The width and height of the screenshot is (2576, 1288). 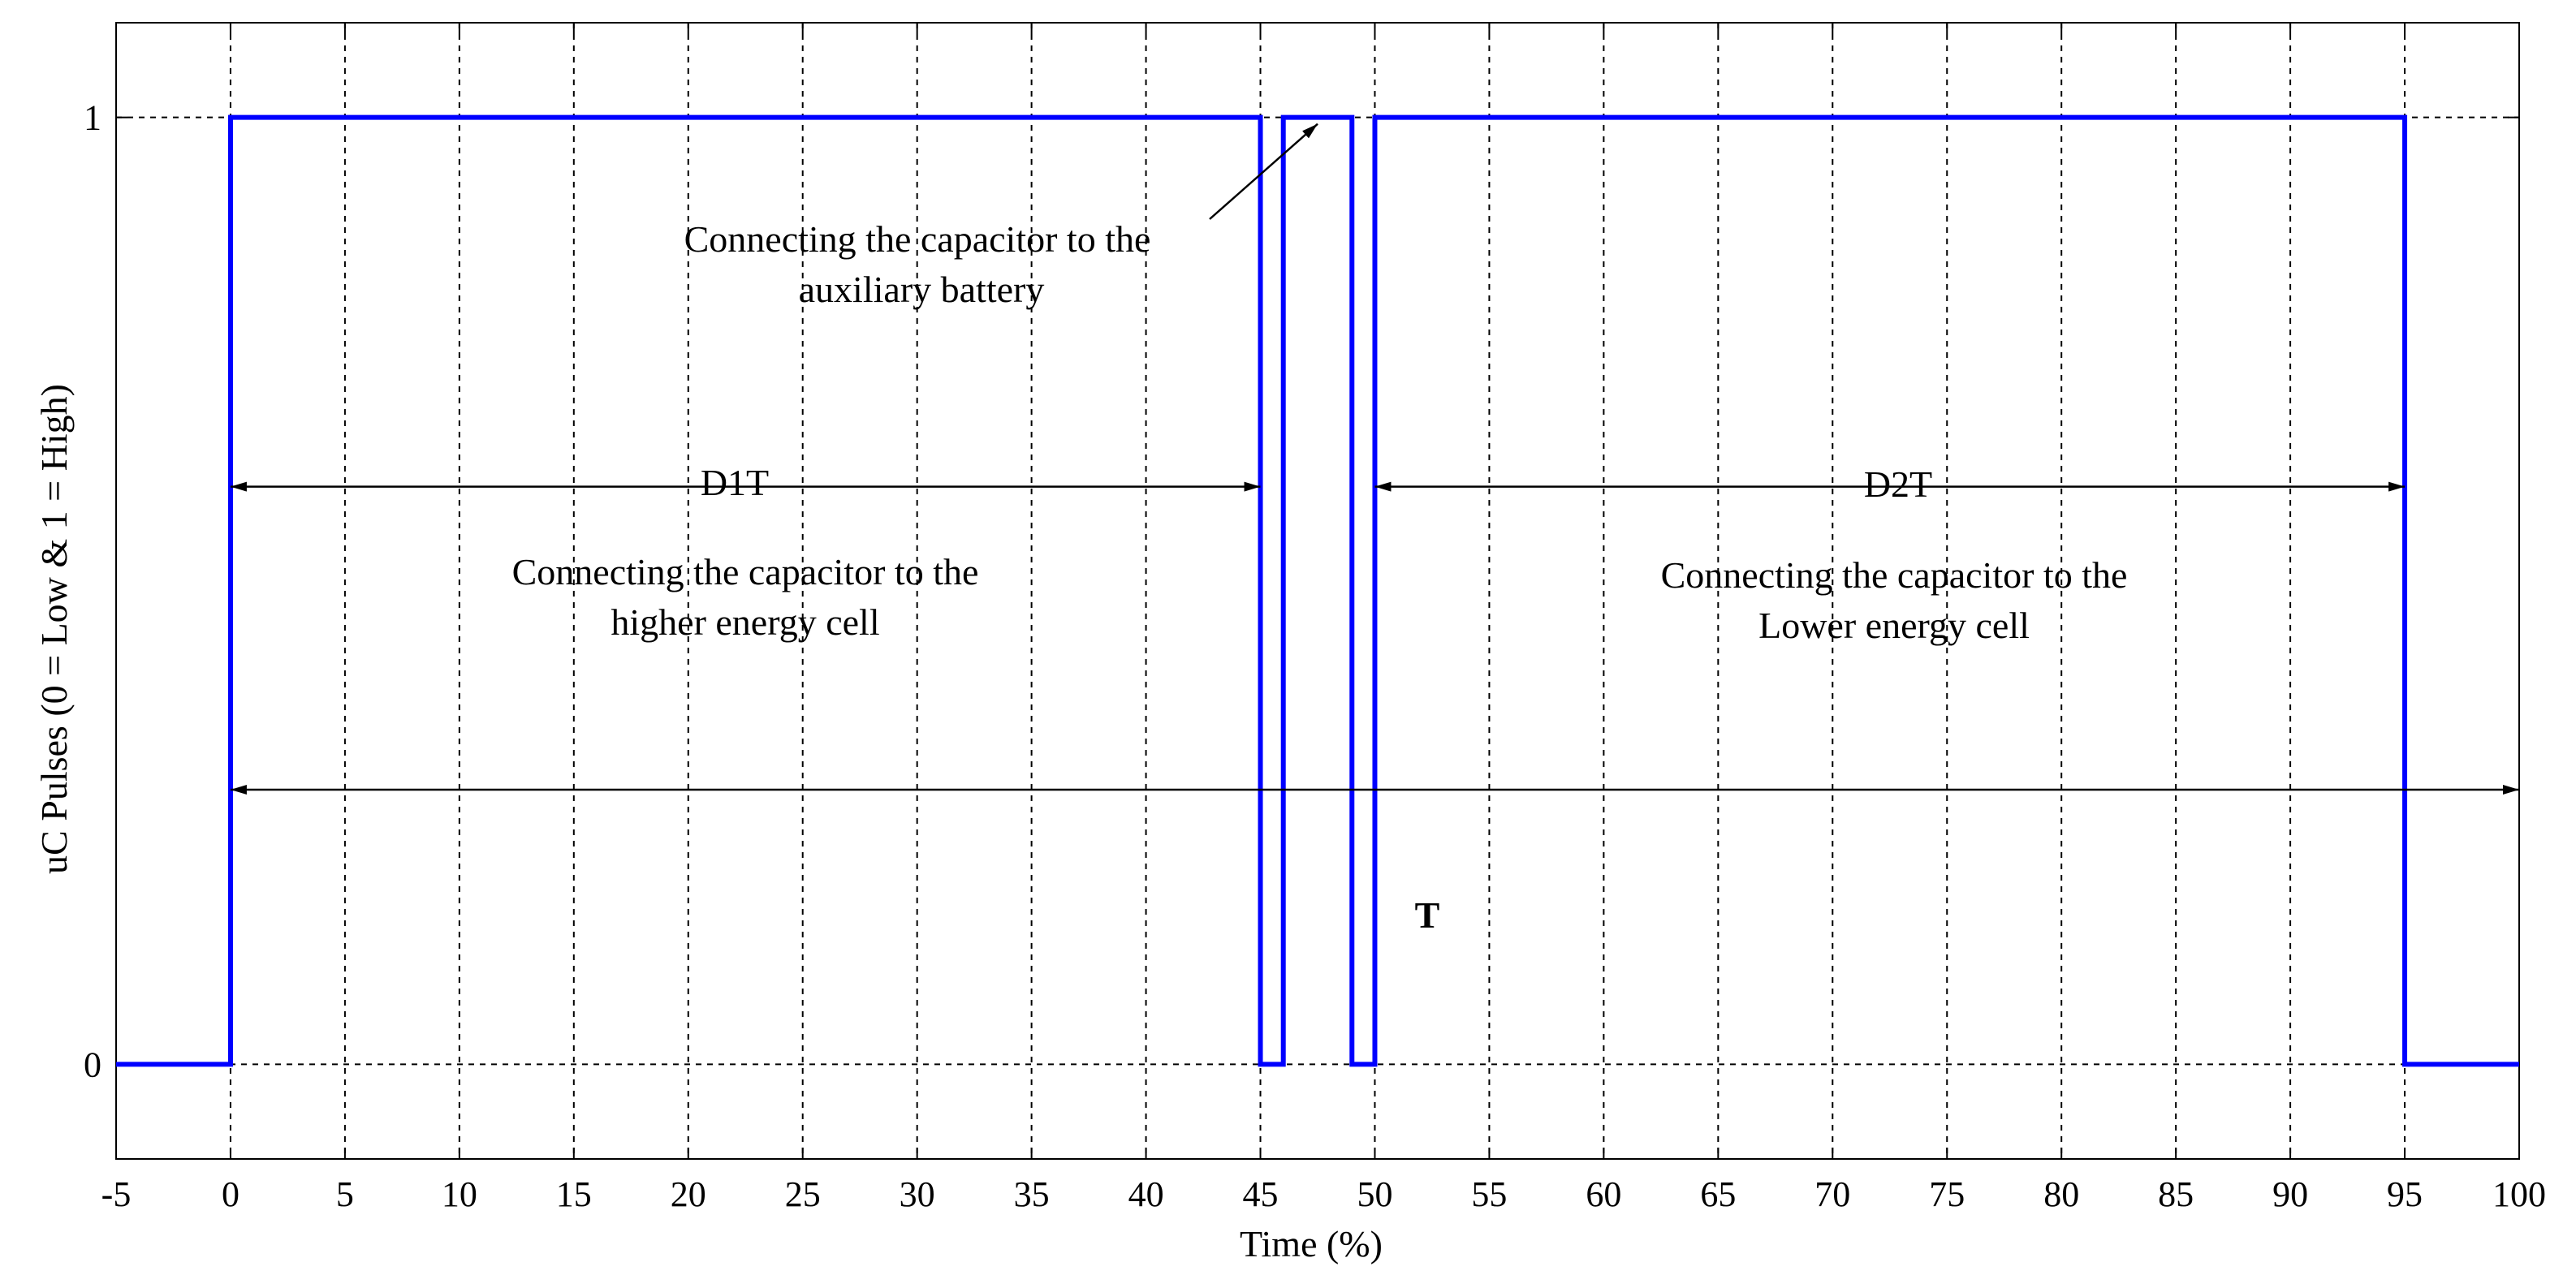 What do you see at coordinates (1032, 1194) in the screenshot?
I see `x-tick-label: 35` at bounding box center [1032, 1194].